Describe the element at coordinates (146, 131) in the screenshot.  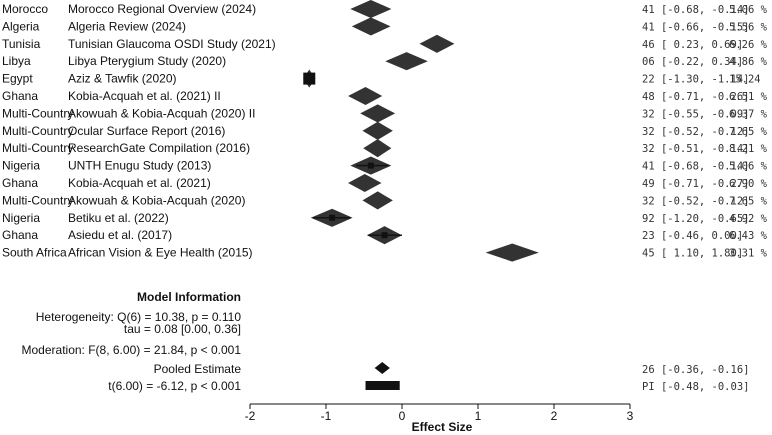
I see `study-name: Ocular Surface Report (2016)` at that location.